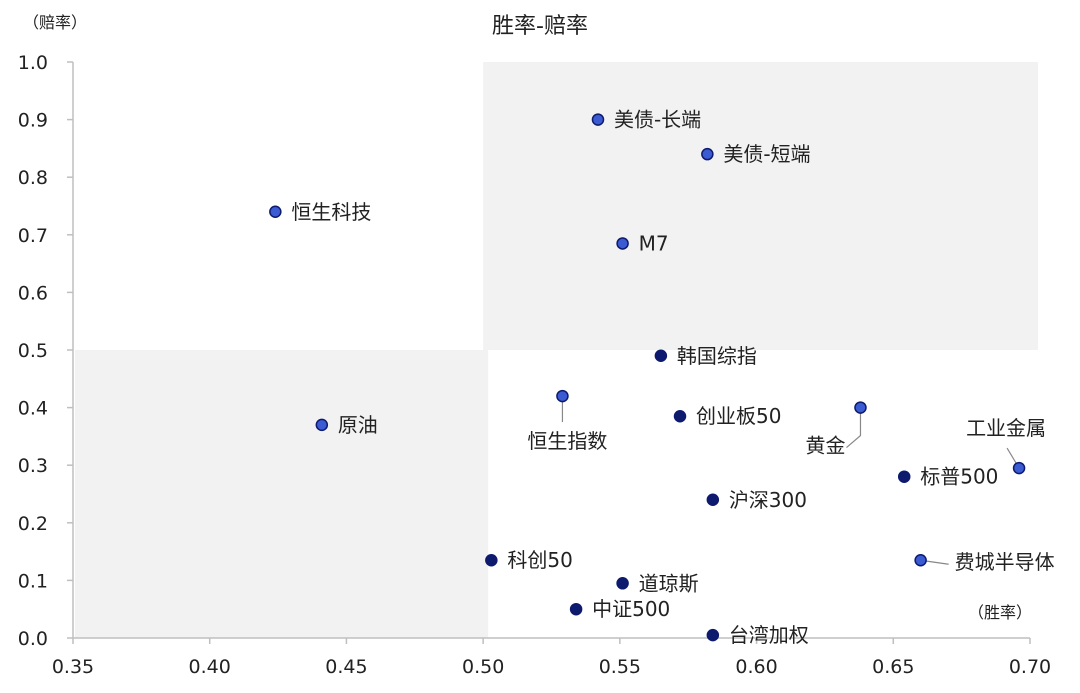  I want to click on point-label: 台湾加权, so click(769, 635).